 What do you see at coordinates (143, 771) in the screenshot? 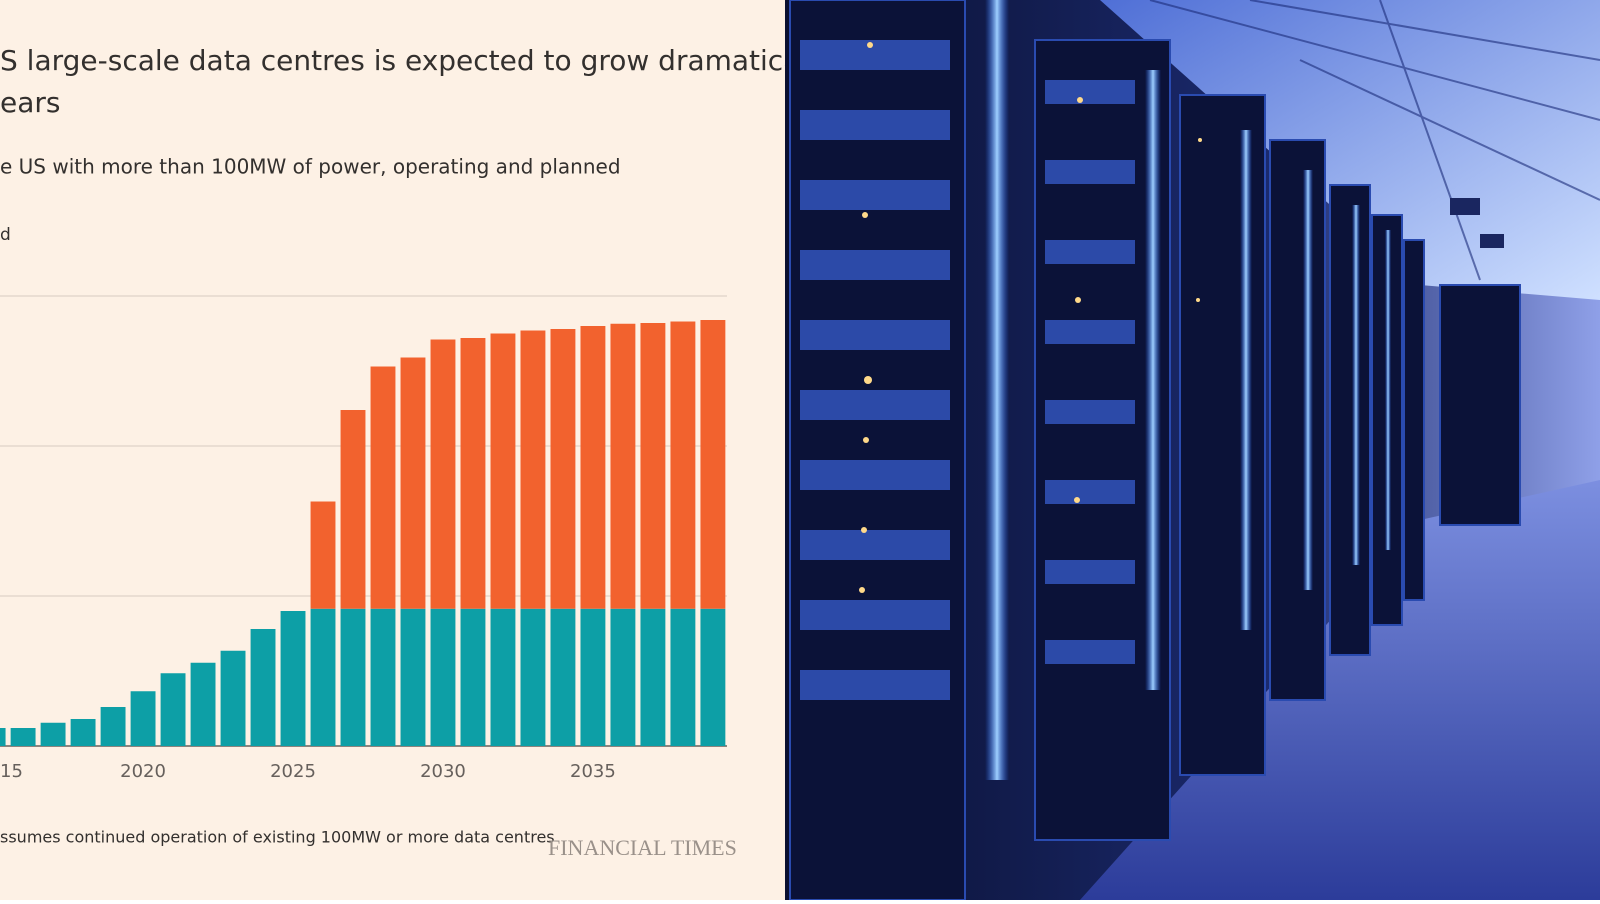
I see `x-tick-label: 2020` at bounding box center [143, 771].